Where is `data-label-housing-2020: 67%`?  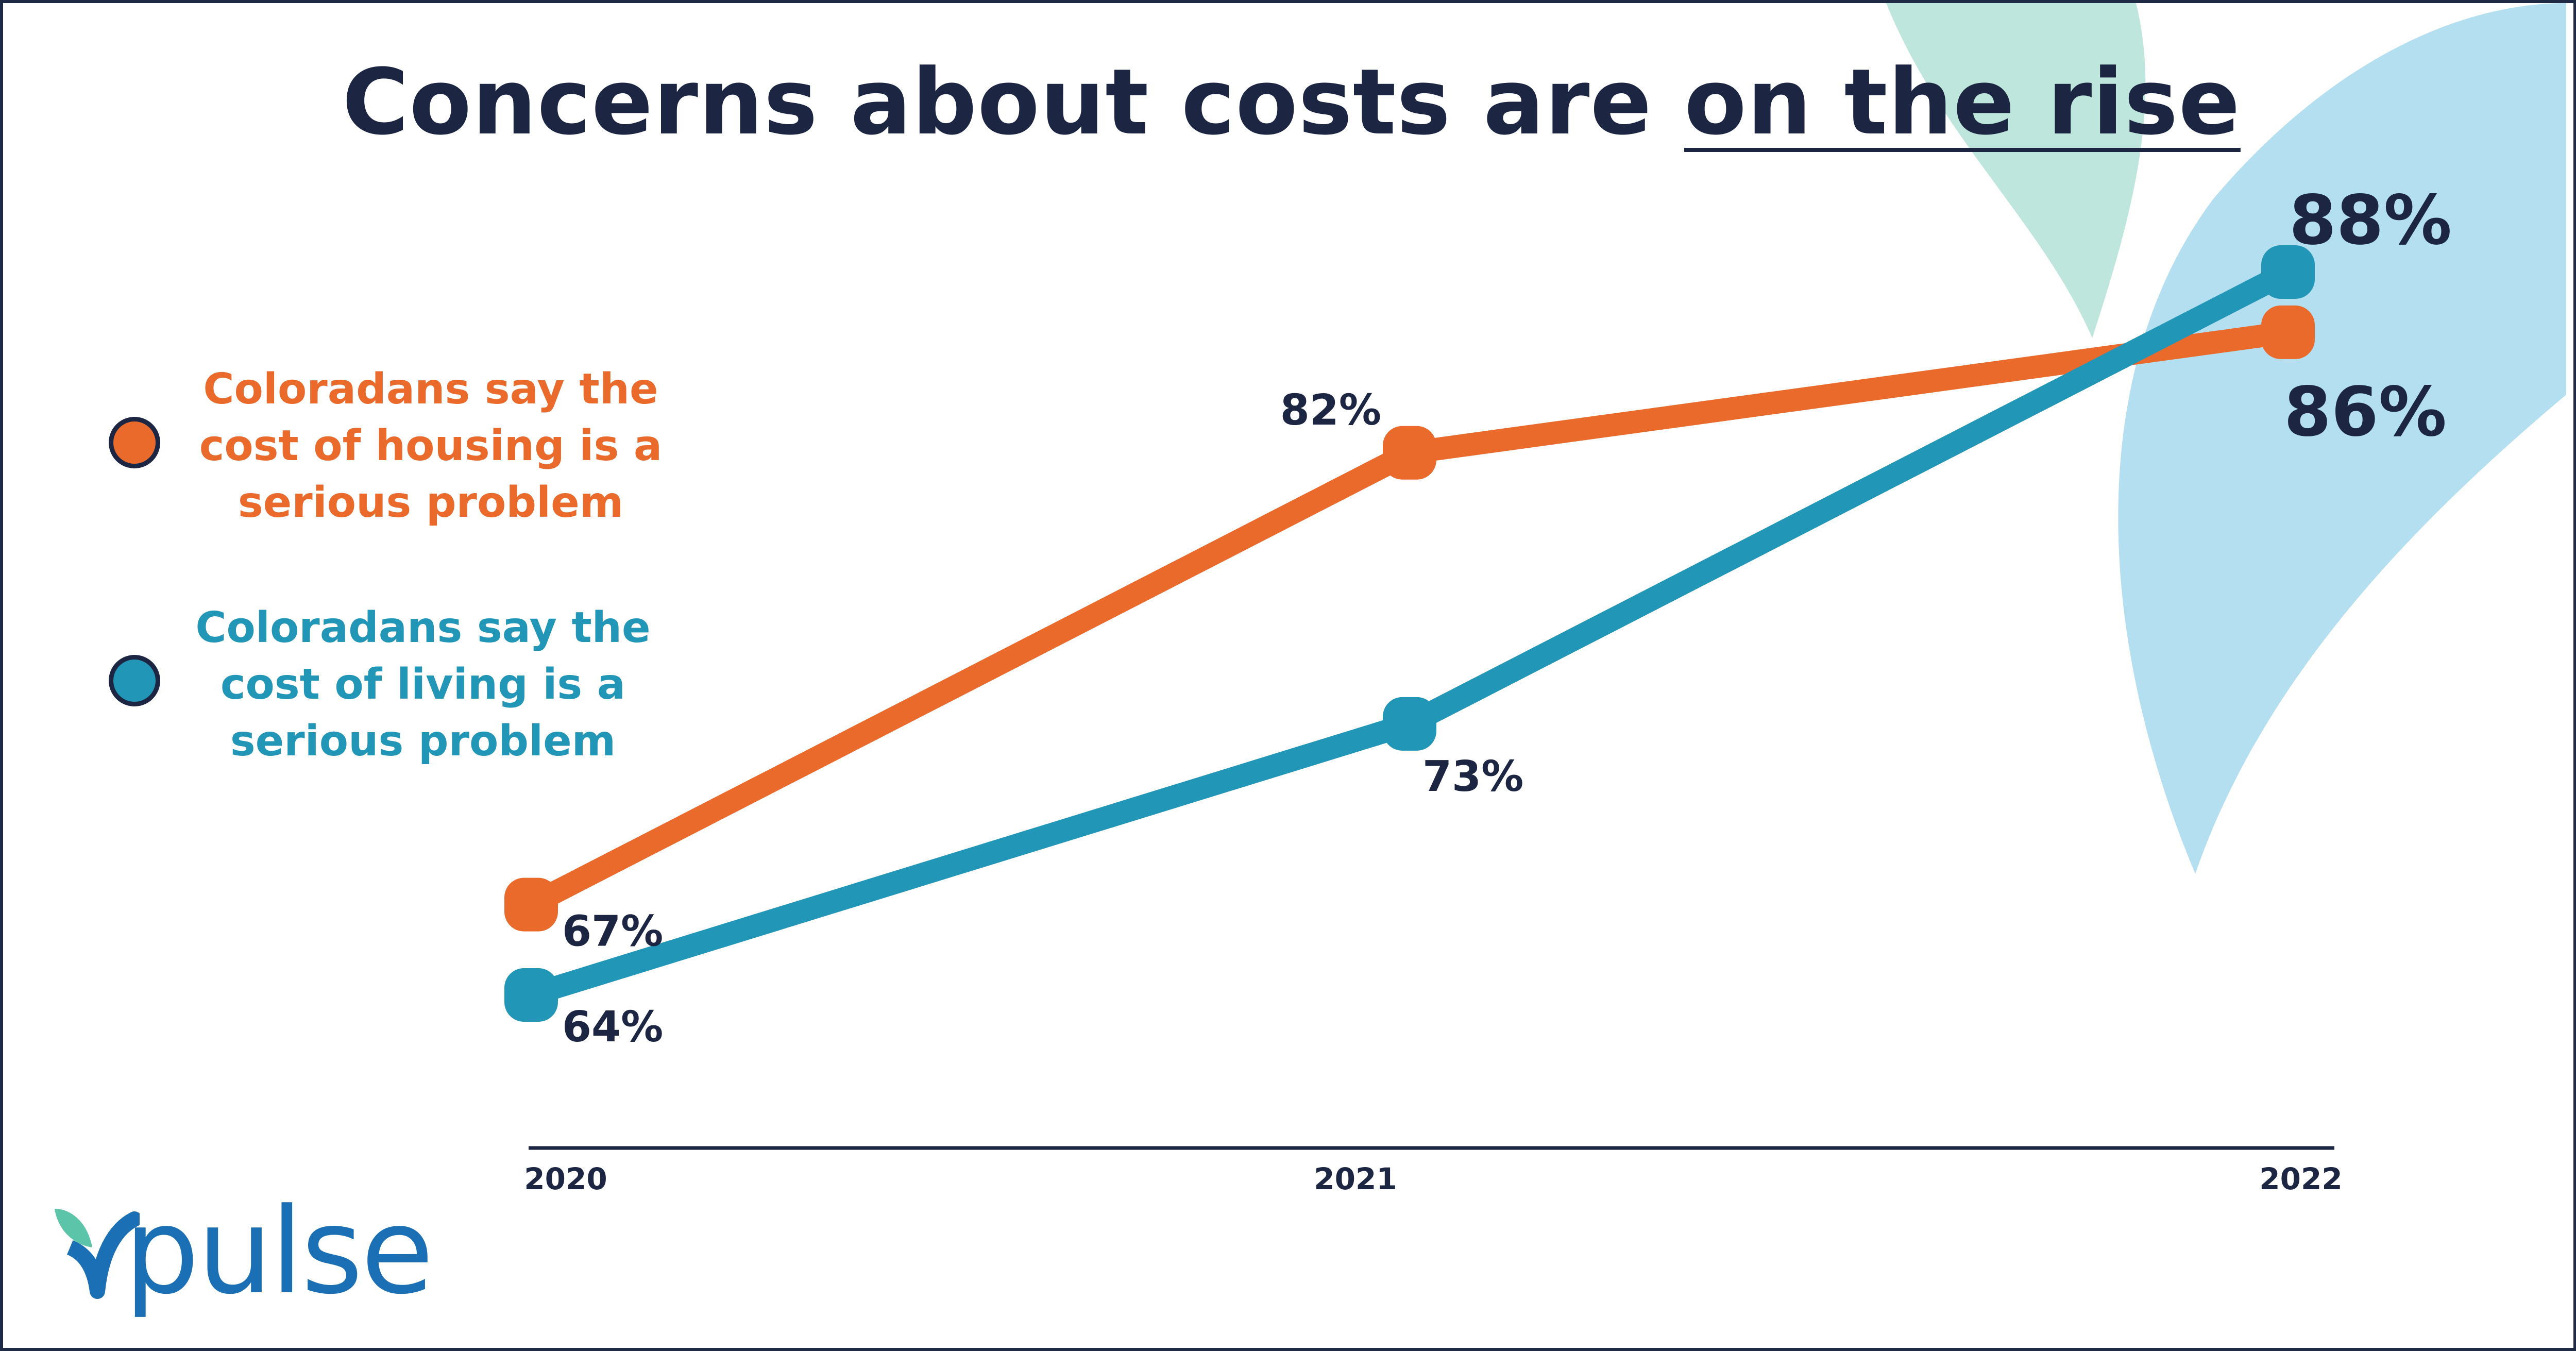 data-label-housing-2020: 67% is located at coordinates (612, 931).